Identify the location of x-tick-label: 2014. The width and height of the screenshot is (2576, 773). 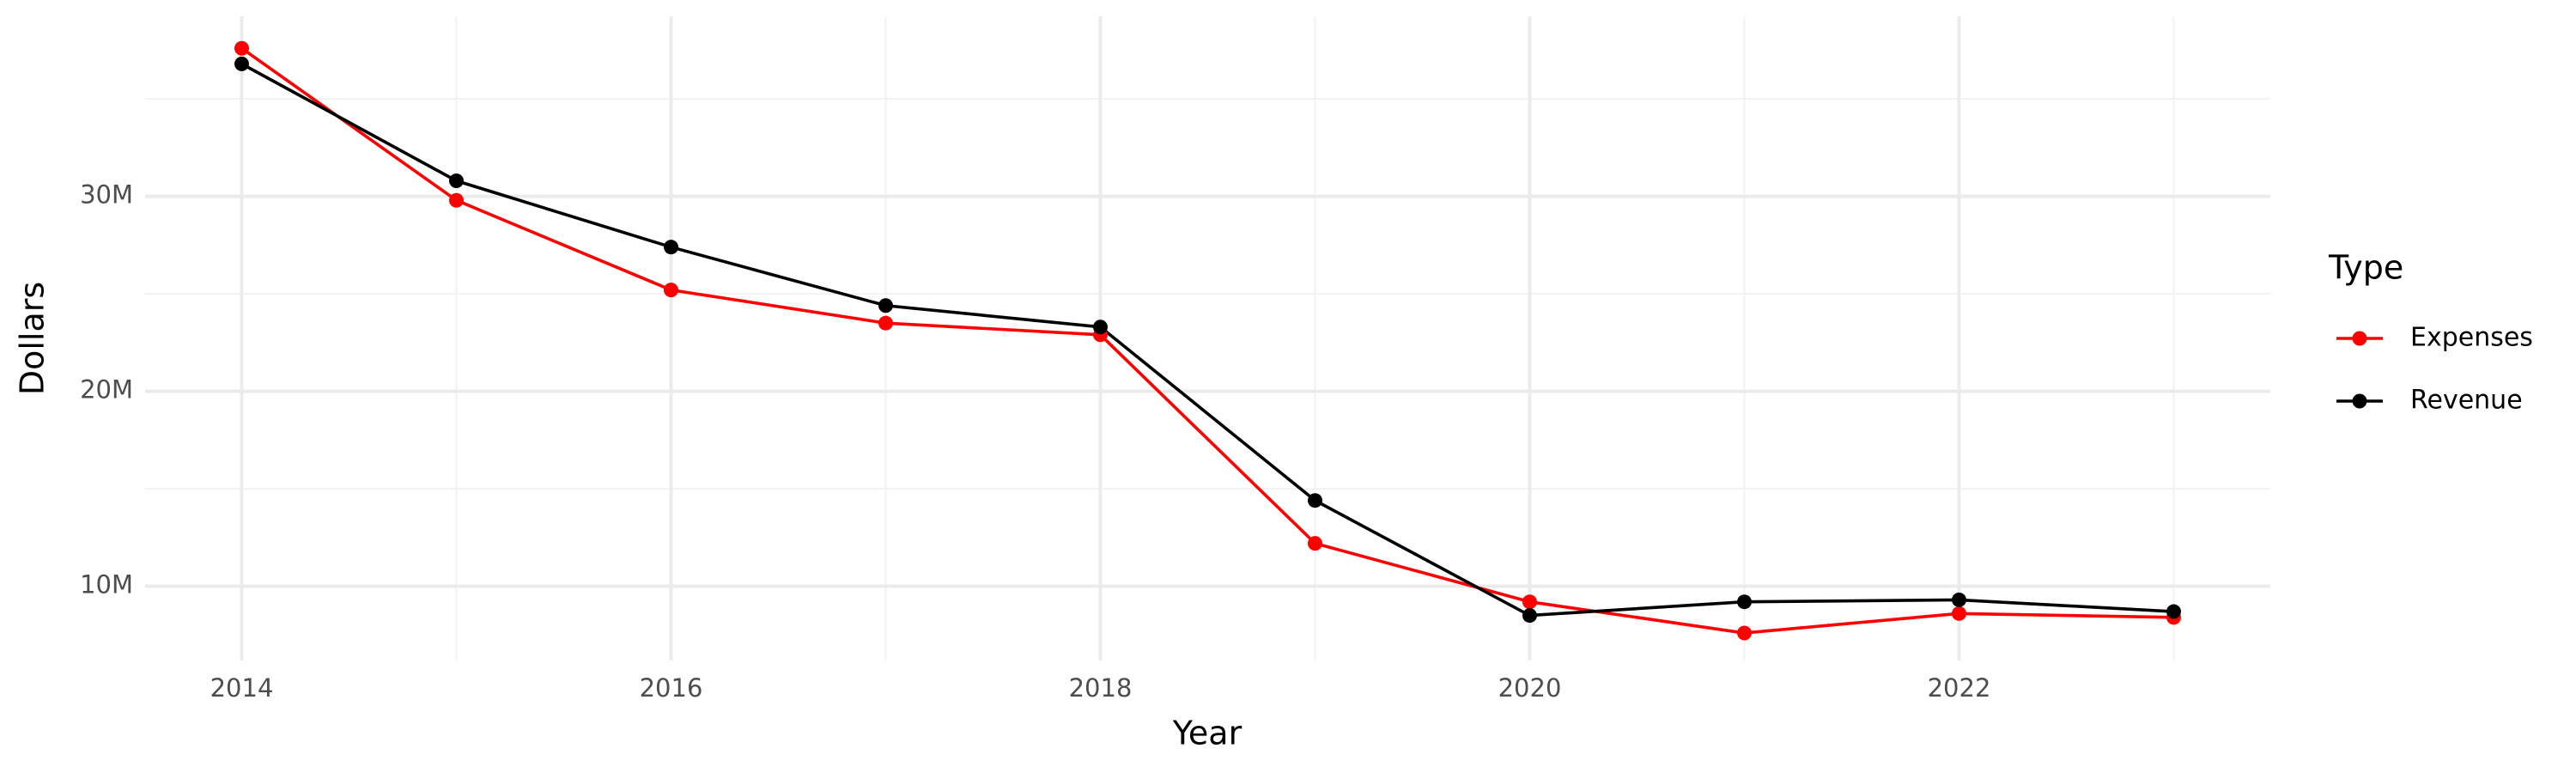
(242, 688).